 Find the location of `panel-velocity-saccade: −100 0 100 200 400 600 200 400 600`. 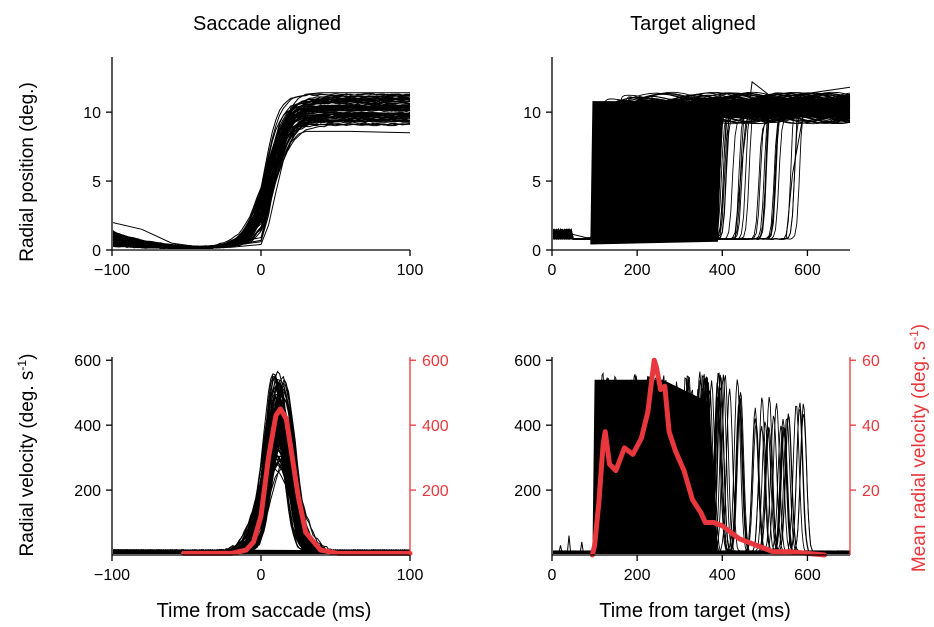

panel-velocity-saccade: −100 0 100 200 400 600 200 400 600 is located at coordinates (261, 468).